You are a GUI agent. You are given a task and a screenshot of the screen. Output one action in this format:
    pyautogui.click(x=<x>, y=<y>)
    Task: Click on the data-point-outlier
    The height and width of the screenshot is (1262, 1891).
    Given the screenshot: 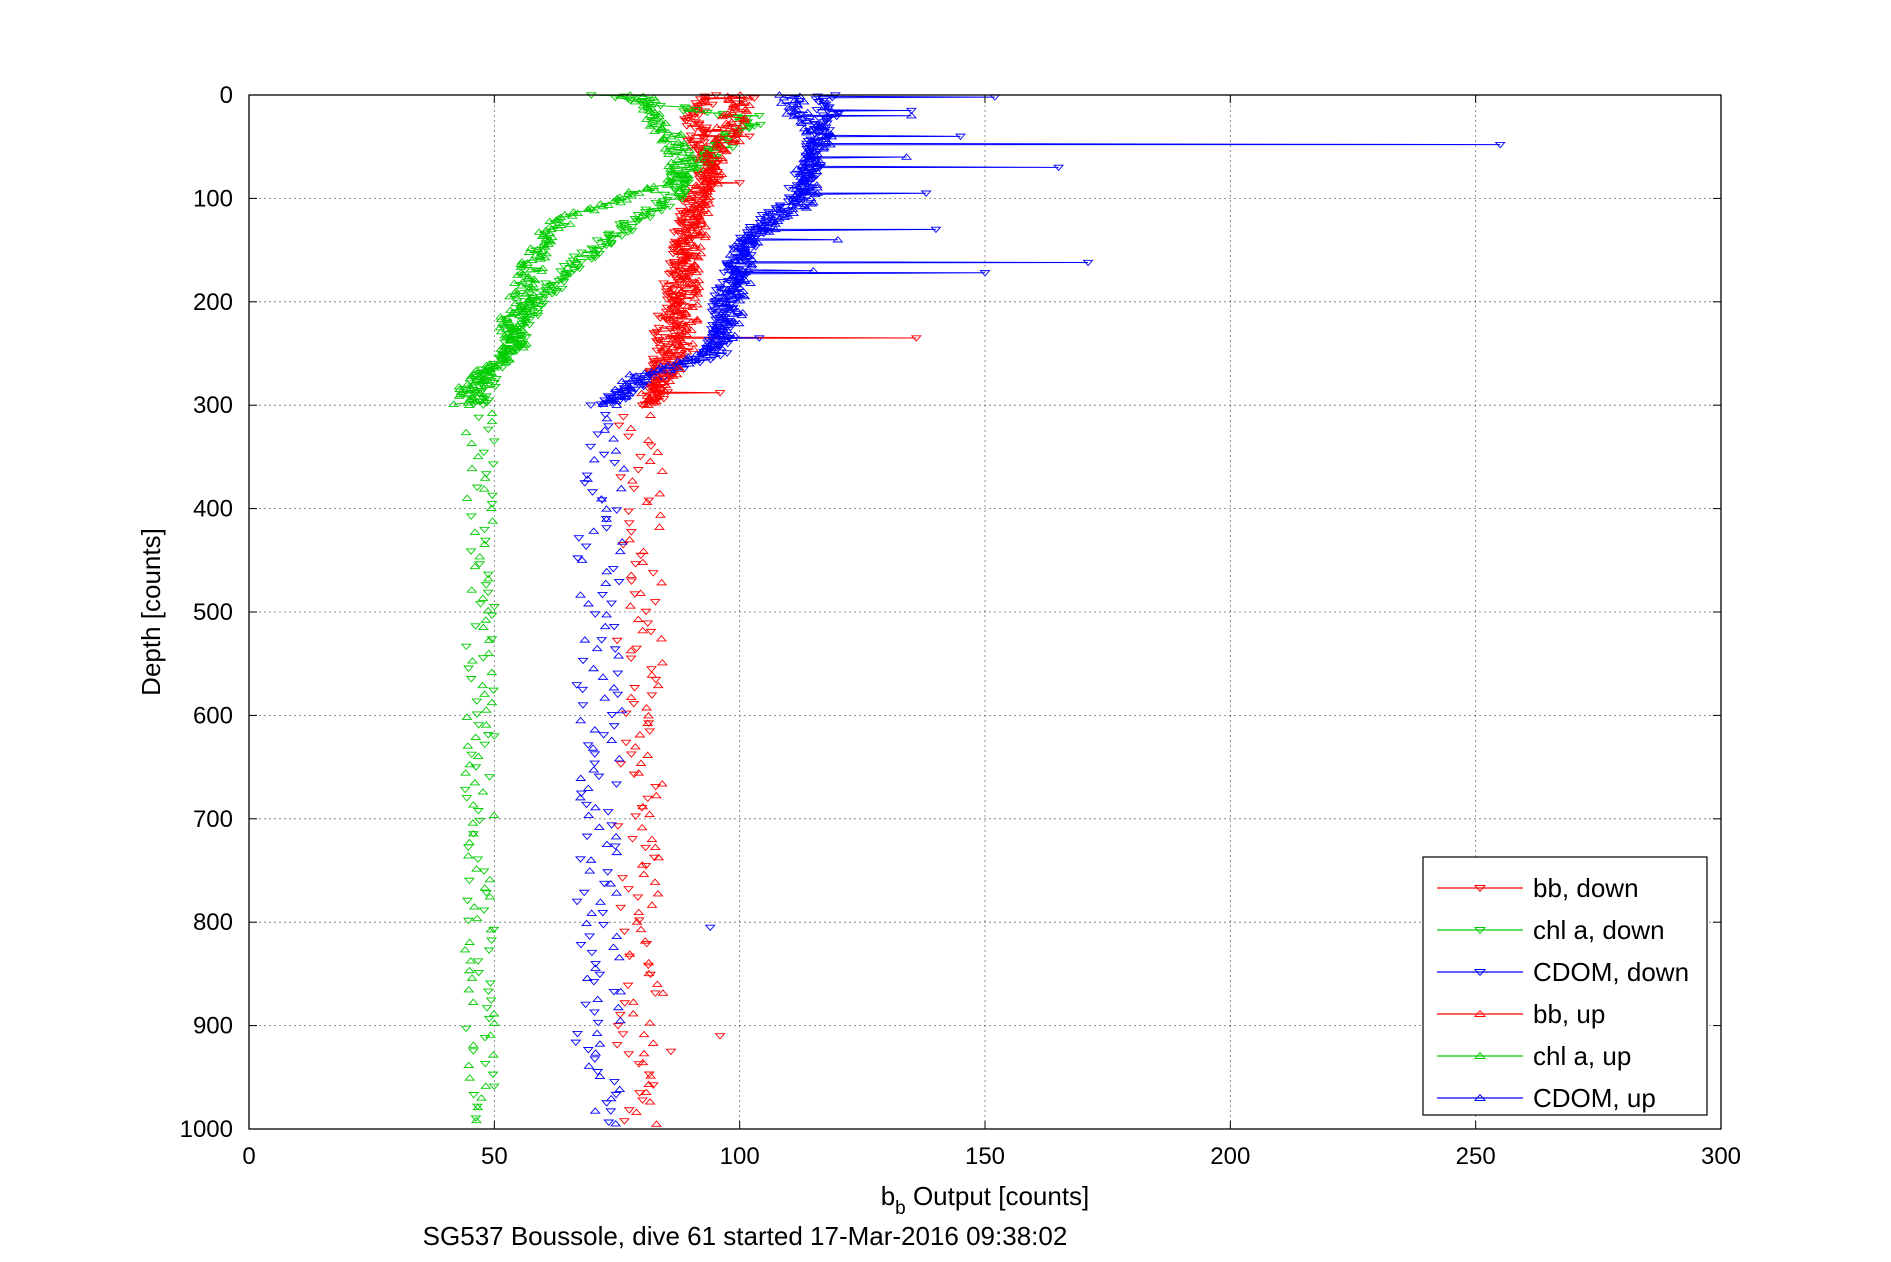 What is the action you would take?
    pyautogui.click(x=494, y=607)
    